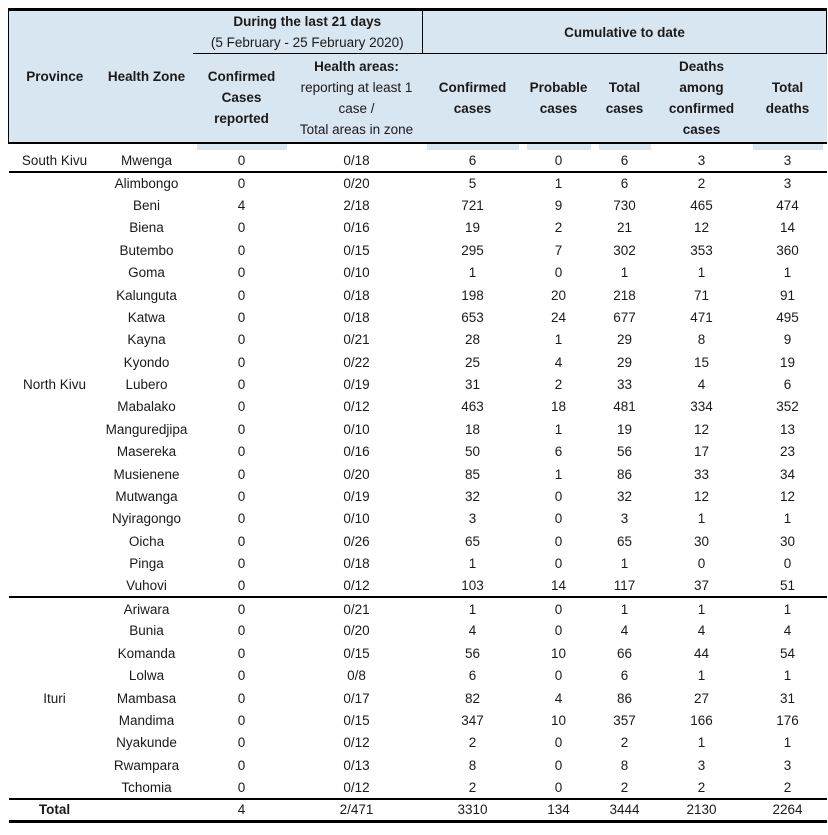 This screenshot has width=828, height=835. I want to click on table-row: Kalunguta 0 0/18 198 20 218 71 91, so click(418, 295).